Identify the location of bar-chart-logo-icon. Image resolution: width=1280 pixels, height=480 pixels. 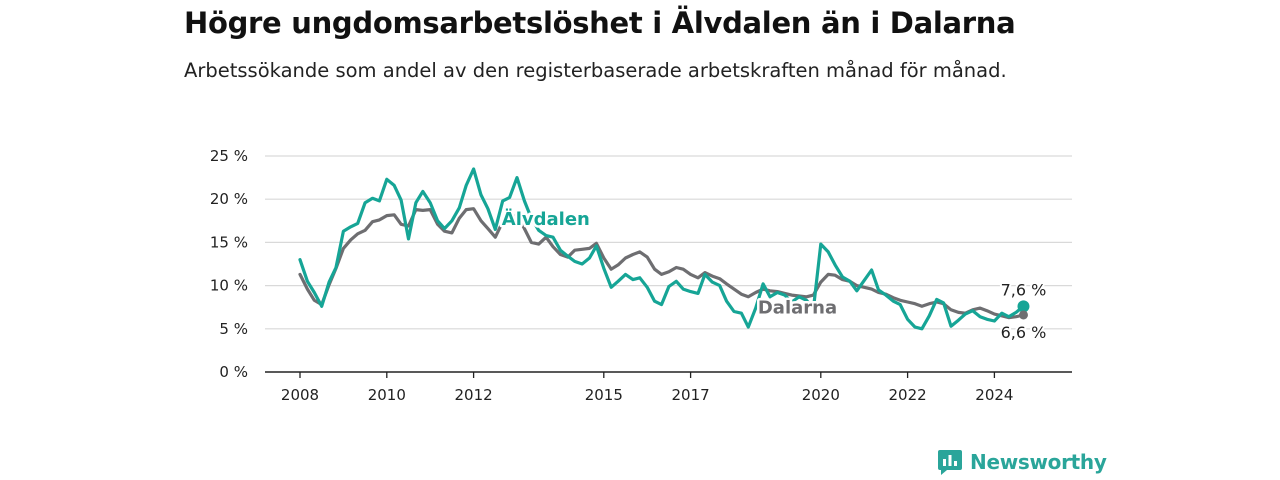
(950, 462).